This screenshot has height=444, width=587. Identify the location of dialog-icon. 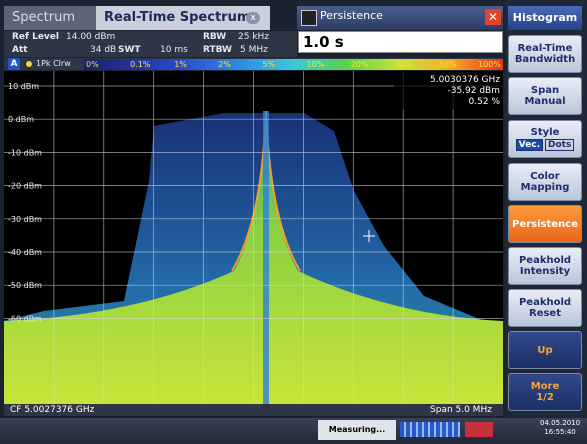
(309, 18).